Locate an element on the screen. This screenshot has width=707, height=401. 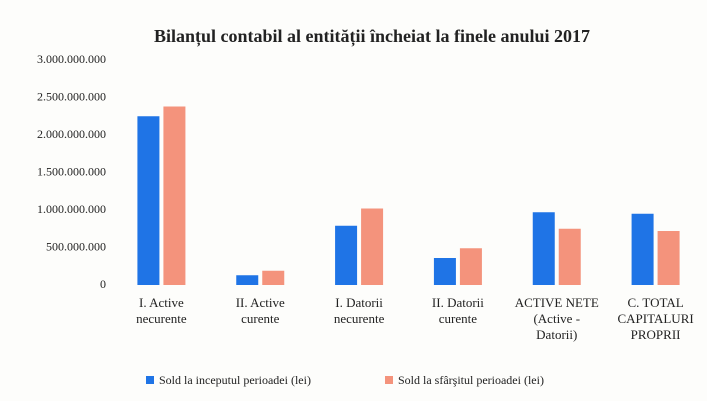
x-tick-label-line: II. Datorii is located at coordinates (458, 302).